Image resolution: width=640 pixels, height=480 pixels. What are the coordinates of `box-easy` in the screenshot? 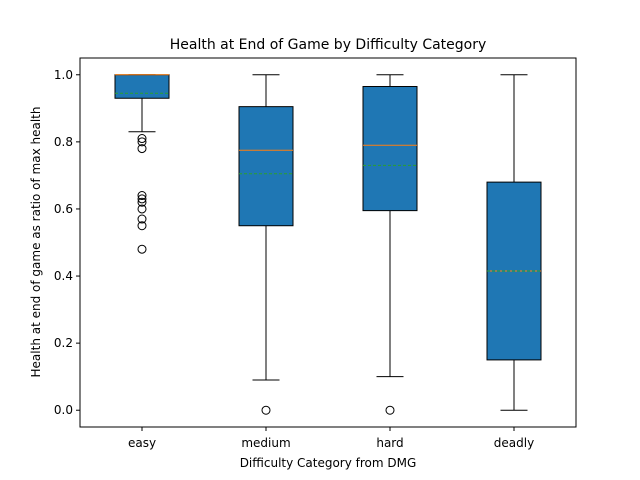 It's located at (142, 164).